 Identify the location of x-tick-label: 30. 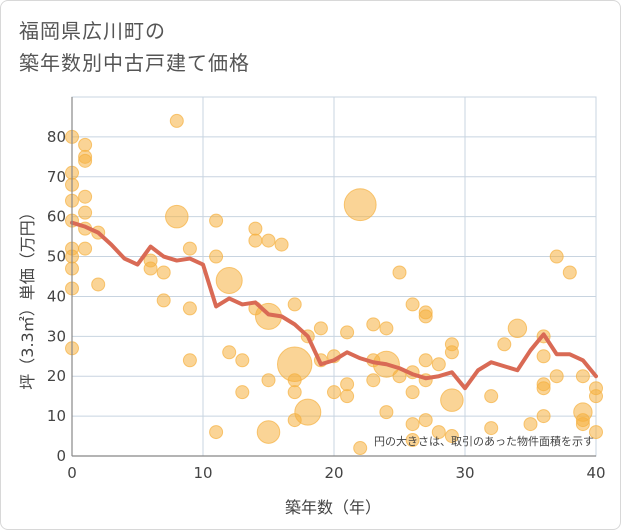
(464, 473).